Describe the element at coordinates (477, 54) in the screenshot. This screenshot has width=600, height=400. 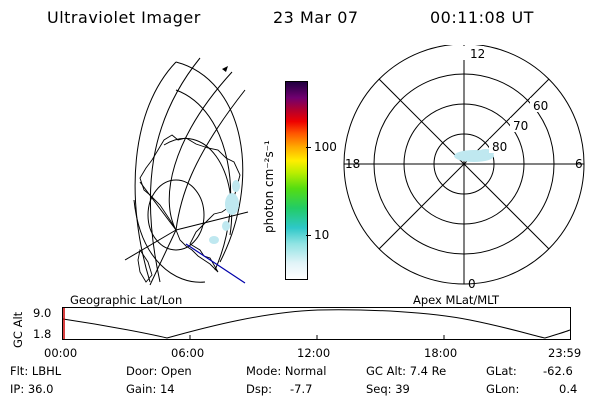
I see `mlt-label-12: 12` at that location.